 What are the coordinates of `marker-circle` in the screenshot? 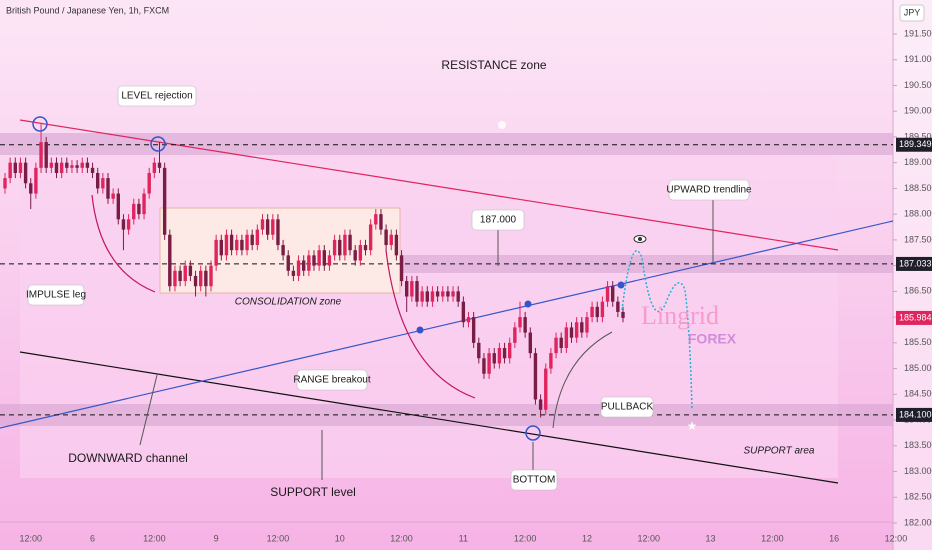 It's located at (533, 433).